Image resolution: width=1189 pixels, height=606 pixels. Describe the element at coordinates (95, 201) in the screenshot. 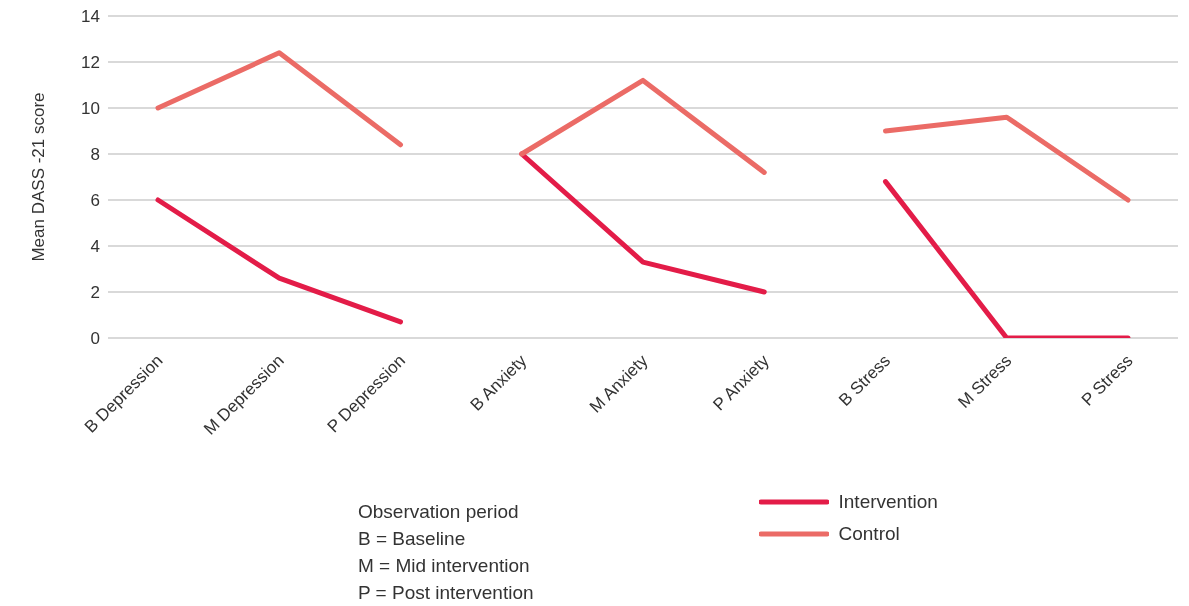

I see `y-tick-label: 6` at that location.